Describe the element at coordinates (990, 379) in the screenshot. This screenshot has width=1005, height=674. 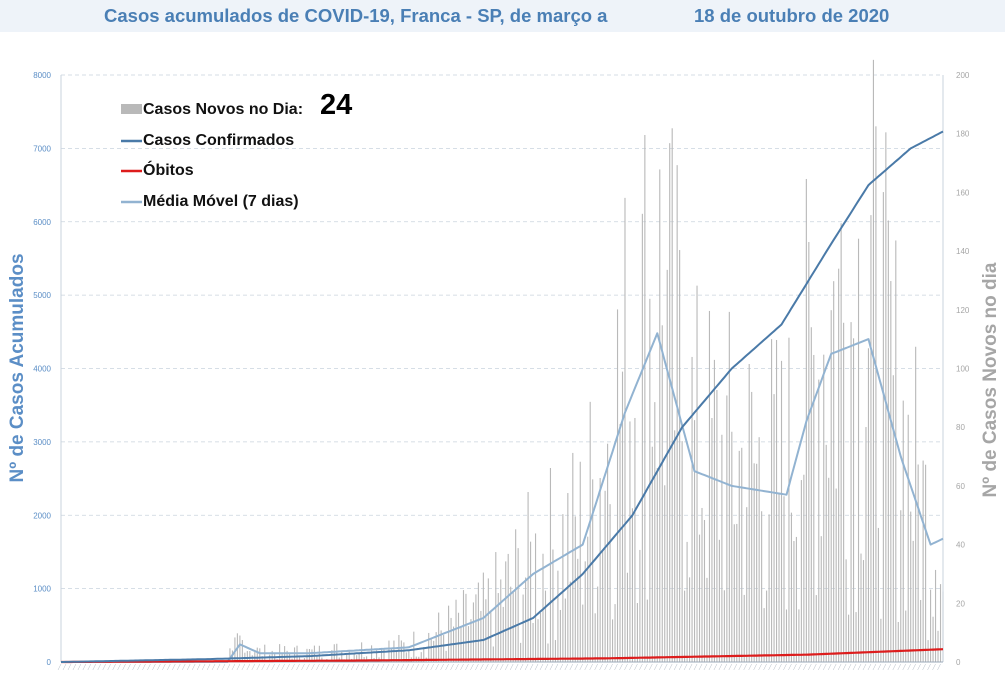
I see `right-axis-title: Nº de Casos Novos no dia` at that location.